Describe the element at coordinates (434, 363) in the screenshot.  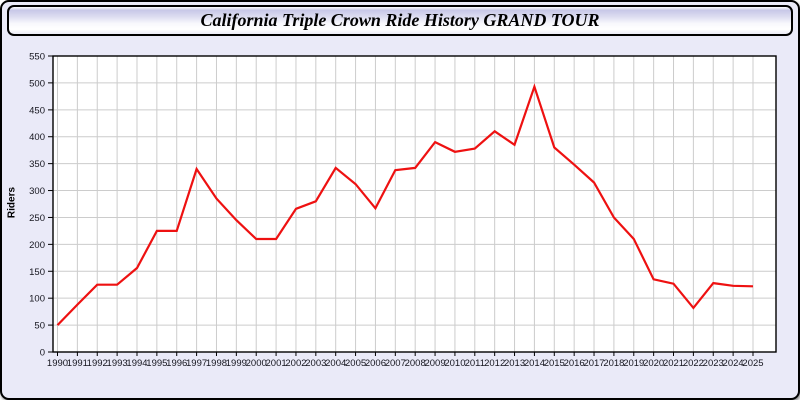
I see `x-tick-label: 2009` at that location.